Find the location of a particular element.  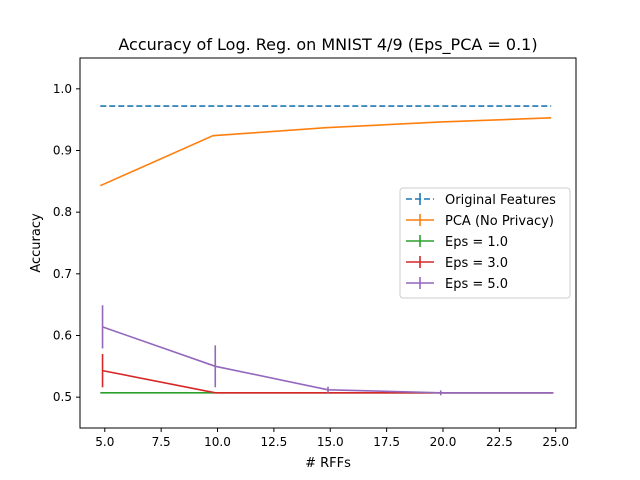

legend-label-2: Eps = 1.0 is located at coordinates (476, 242).